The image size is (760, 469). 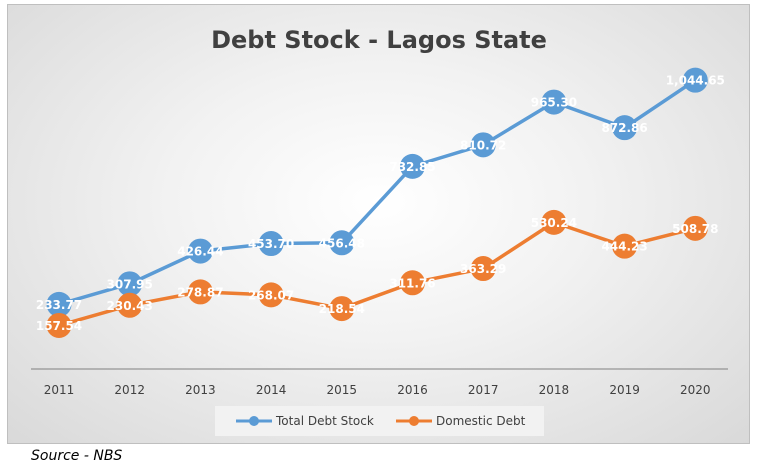 I want to click on point-domestic-2017, so click(x=483, y=269).